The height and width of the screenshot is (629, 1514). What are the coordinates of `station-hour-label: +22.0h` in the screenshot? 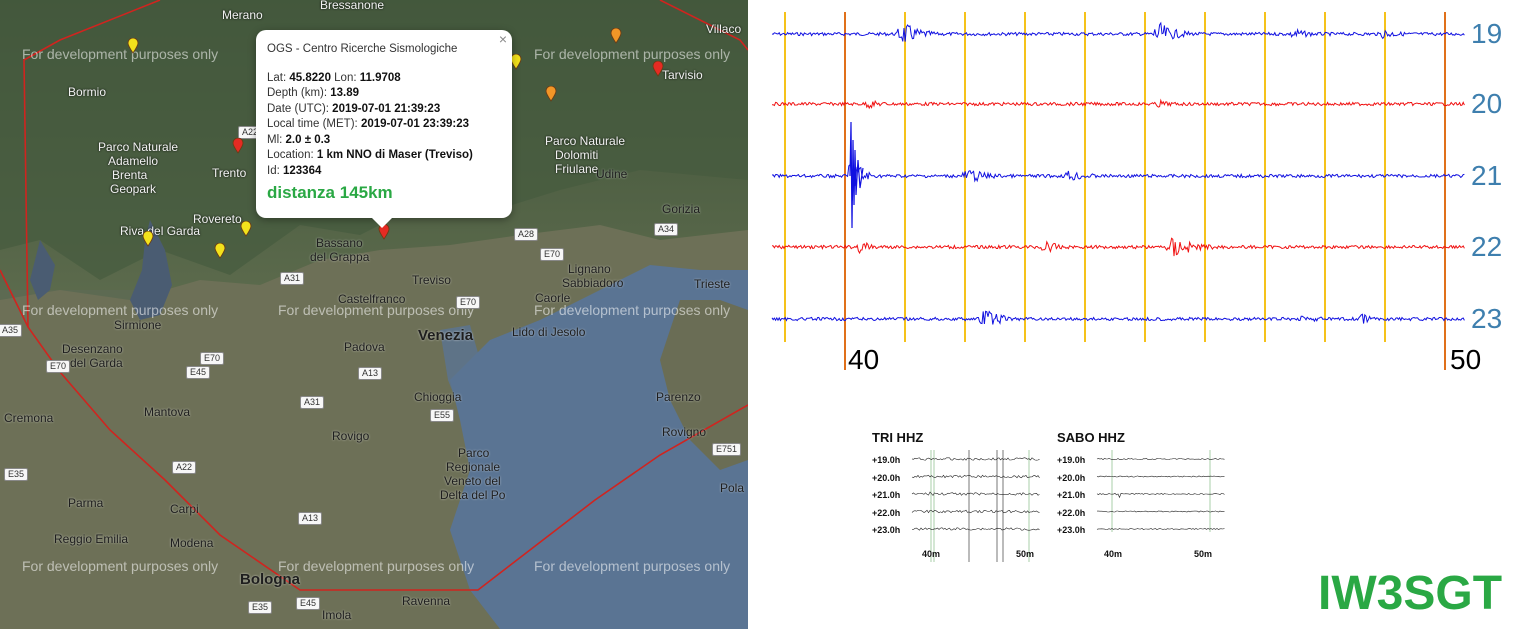 It's located at (1071, 512).